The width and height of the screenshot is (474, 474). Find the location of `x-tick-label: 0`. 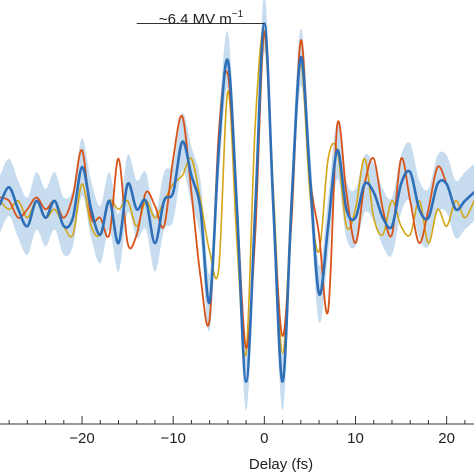

x-tick-label: 0 is located at coordinates (264, 438).